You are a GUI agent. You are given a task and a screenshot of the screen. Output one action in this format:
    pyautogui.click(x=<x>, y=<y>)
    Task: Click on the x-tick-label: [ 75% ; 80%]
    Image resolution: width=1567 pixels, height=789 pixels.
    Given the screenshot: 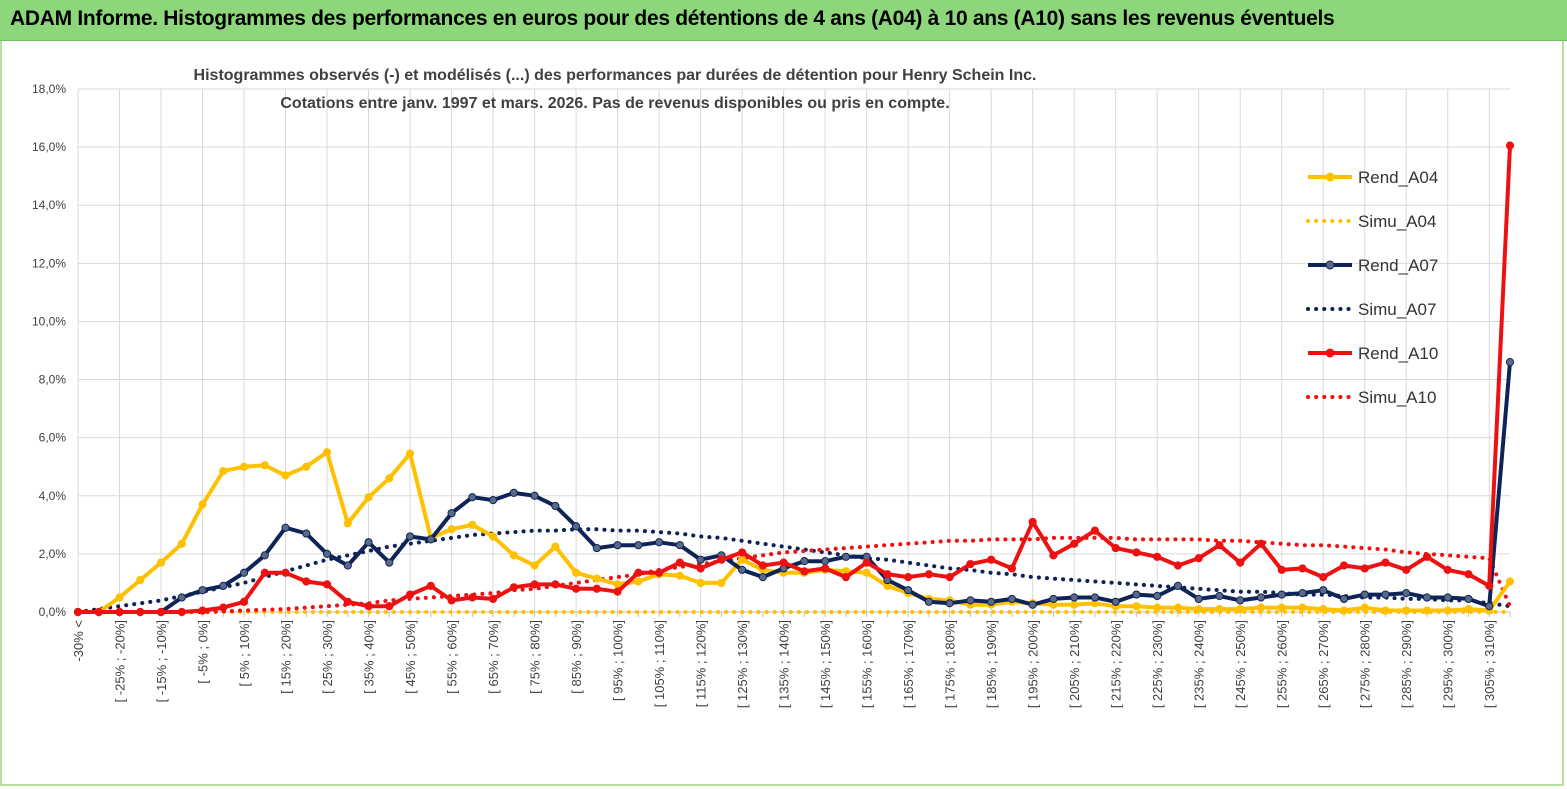 What is the action you would take?
    pyautogui.click(x=535, y=657)
    